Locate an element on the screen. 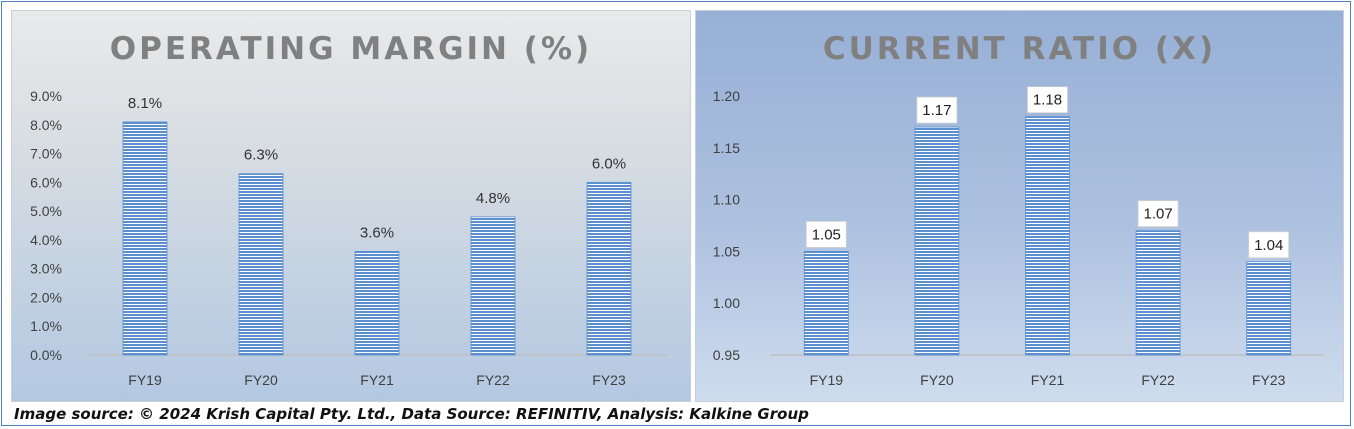 This screenshot has height=429, width=1354. data-label: 1.05 is located at coordinates (826, 234).